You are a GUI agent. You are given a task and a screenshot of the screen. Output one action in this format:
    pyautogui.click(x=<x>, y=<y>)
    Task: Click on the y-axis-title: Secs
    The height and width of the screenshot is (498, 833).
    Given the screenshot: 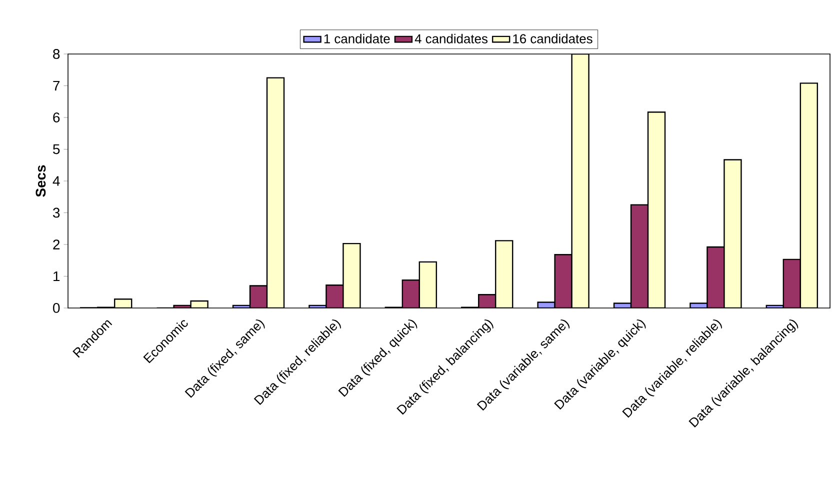 What is the action you would take?
    pyautogui.click(x=41, y=181)
    